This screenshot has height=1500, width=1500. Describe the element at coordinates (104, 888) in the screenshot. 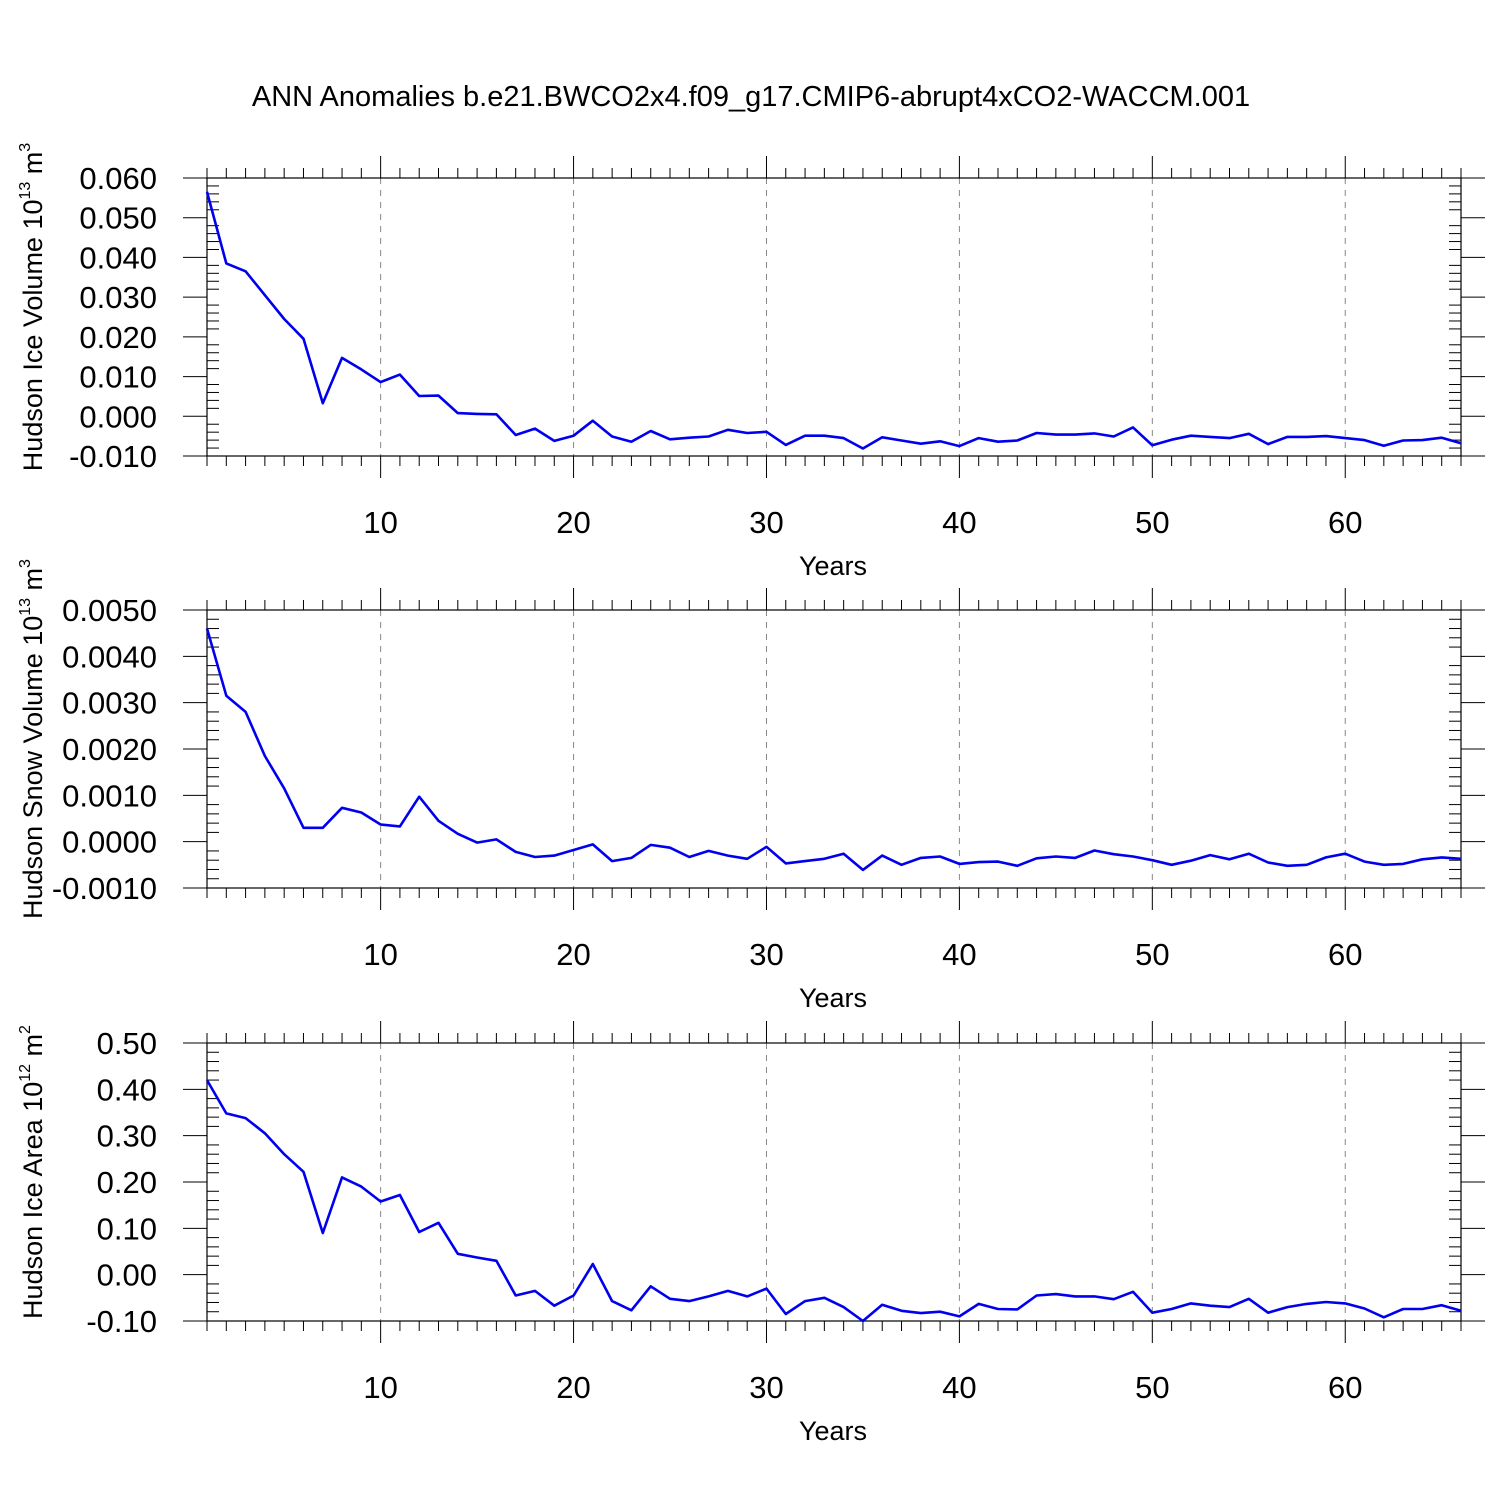

I see `y-tick-label: -0.0010` at that location.